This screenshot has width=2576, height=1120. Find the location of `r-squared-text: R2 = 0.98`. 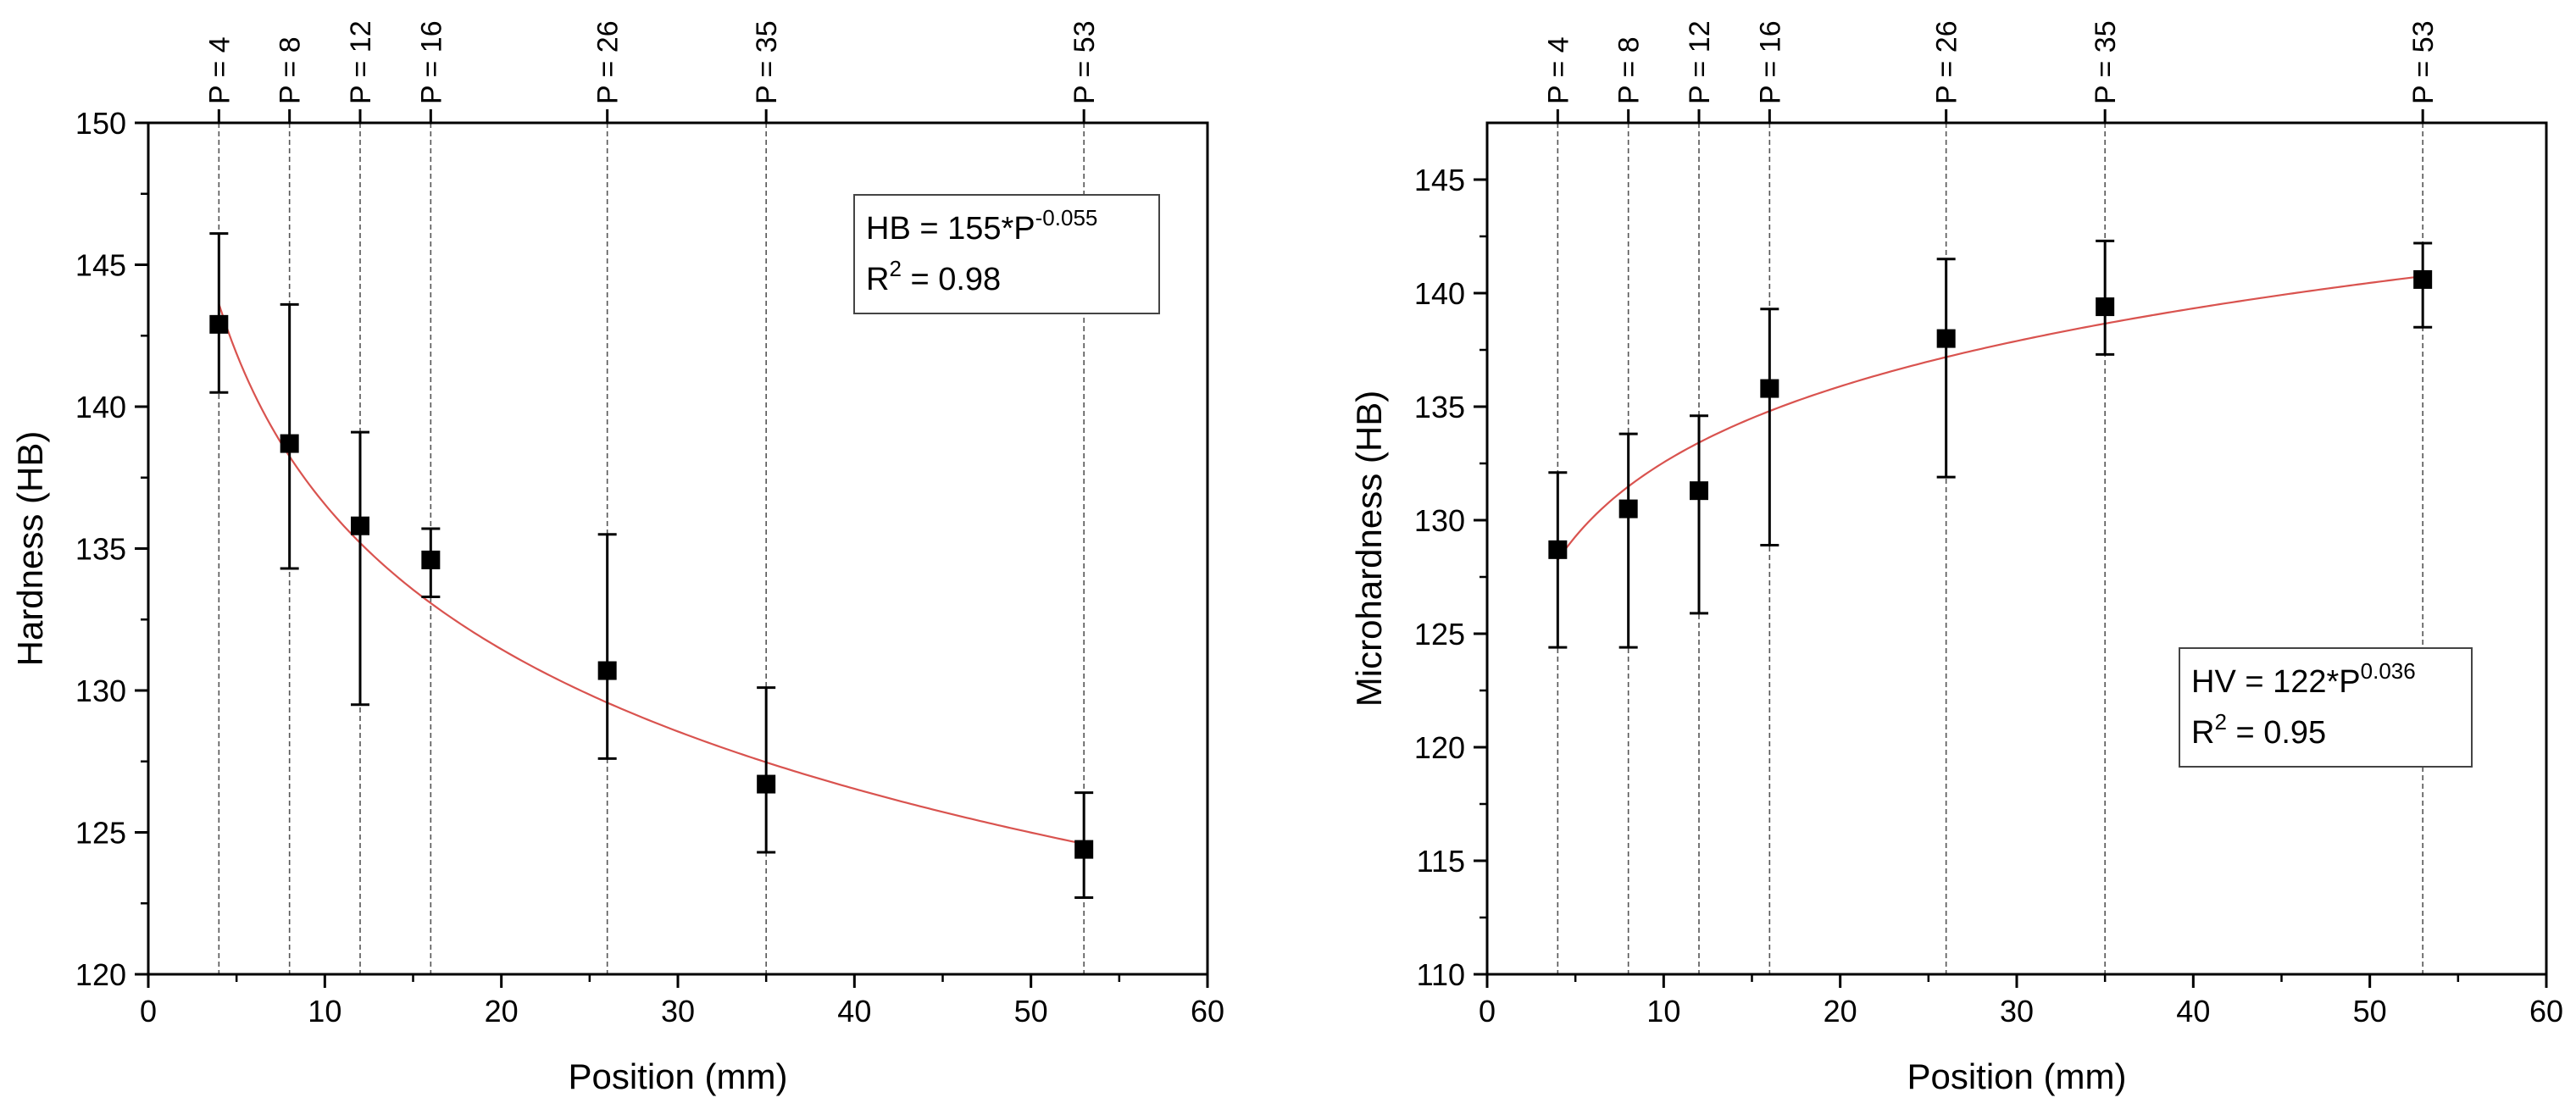

r-squared-text: R2 = 0.98 is located at coordinates (933, 276).